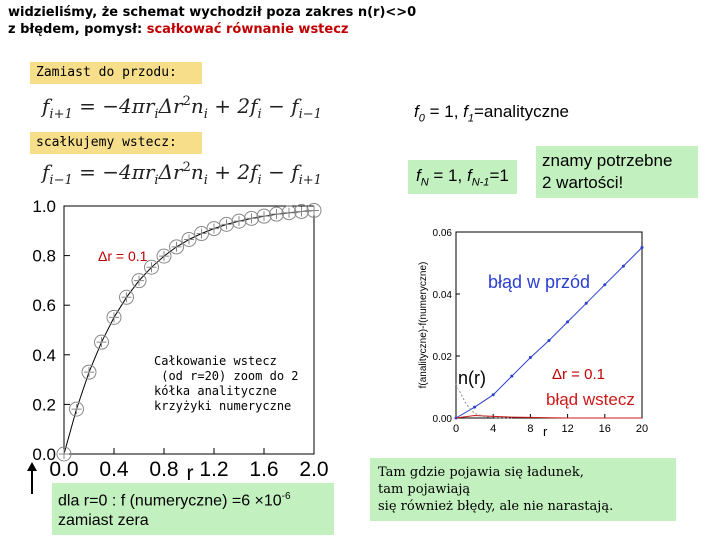 The height and width of the screenshot is (540, 720). What do you see at coordinates (156, 180) in the screenshot?
I see `eq-b-rhs-a-sub: i` at bounding box center [156, 180].